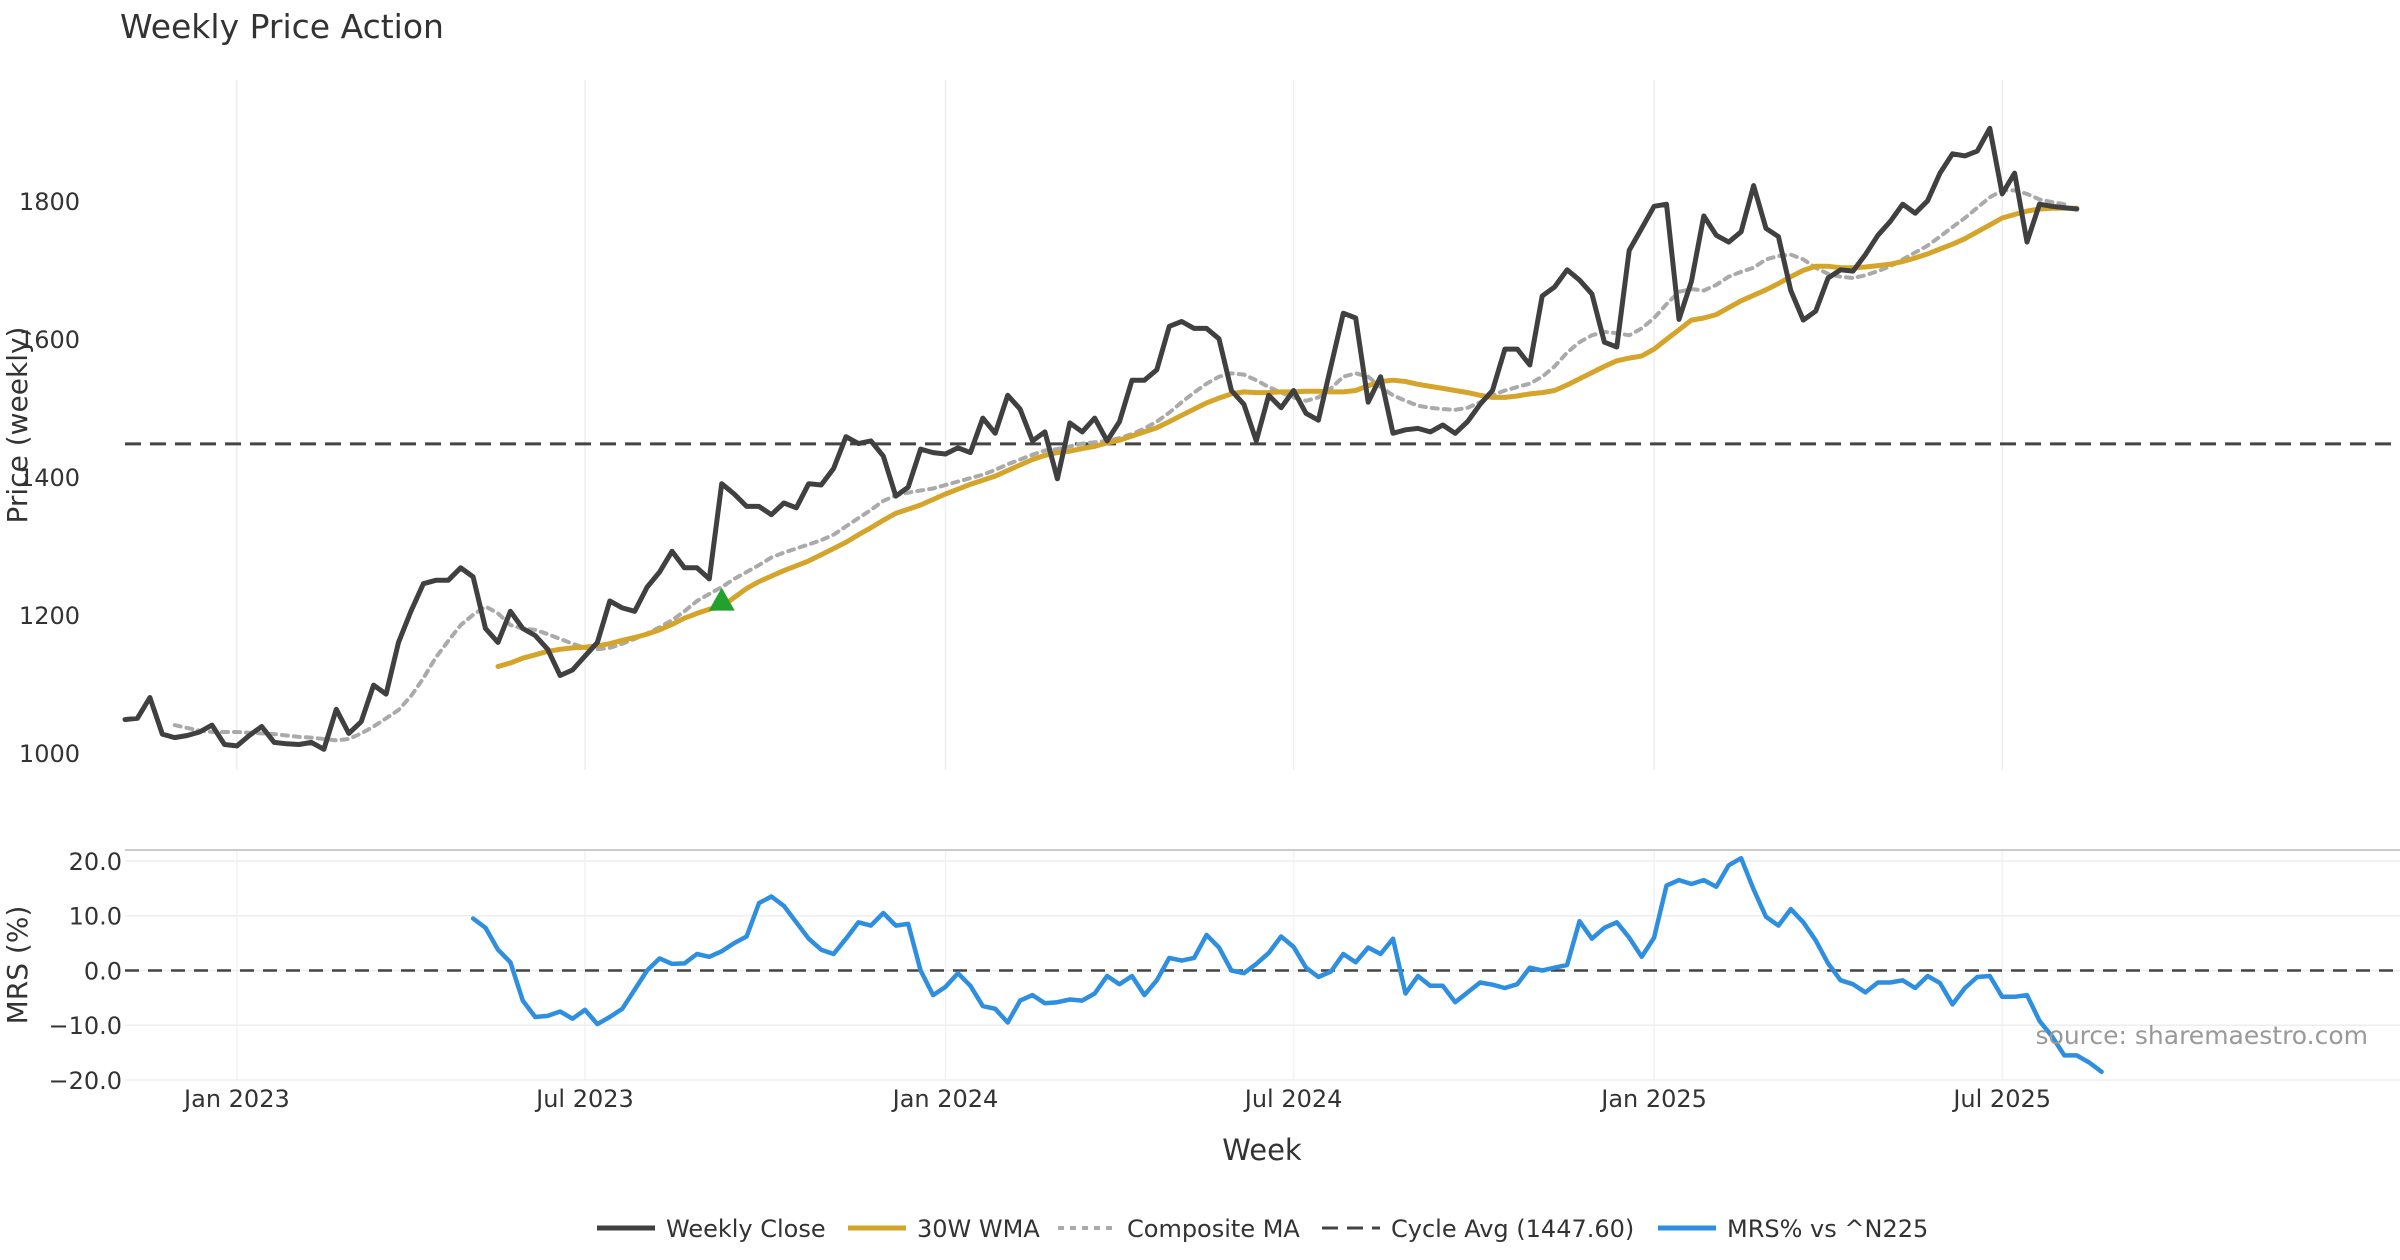 Image resolution: width=2400 pixels, height=1260 pixels. Describe the element at coordinates (85, 1081) in the screenshot. I see `mrs-y-tick-label: −20.0` at that location.